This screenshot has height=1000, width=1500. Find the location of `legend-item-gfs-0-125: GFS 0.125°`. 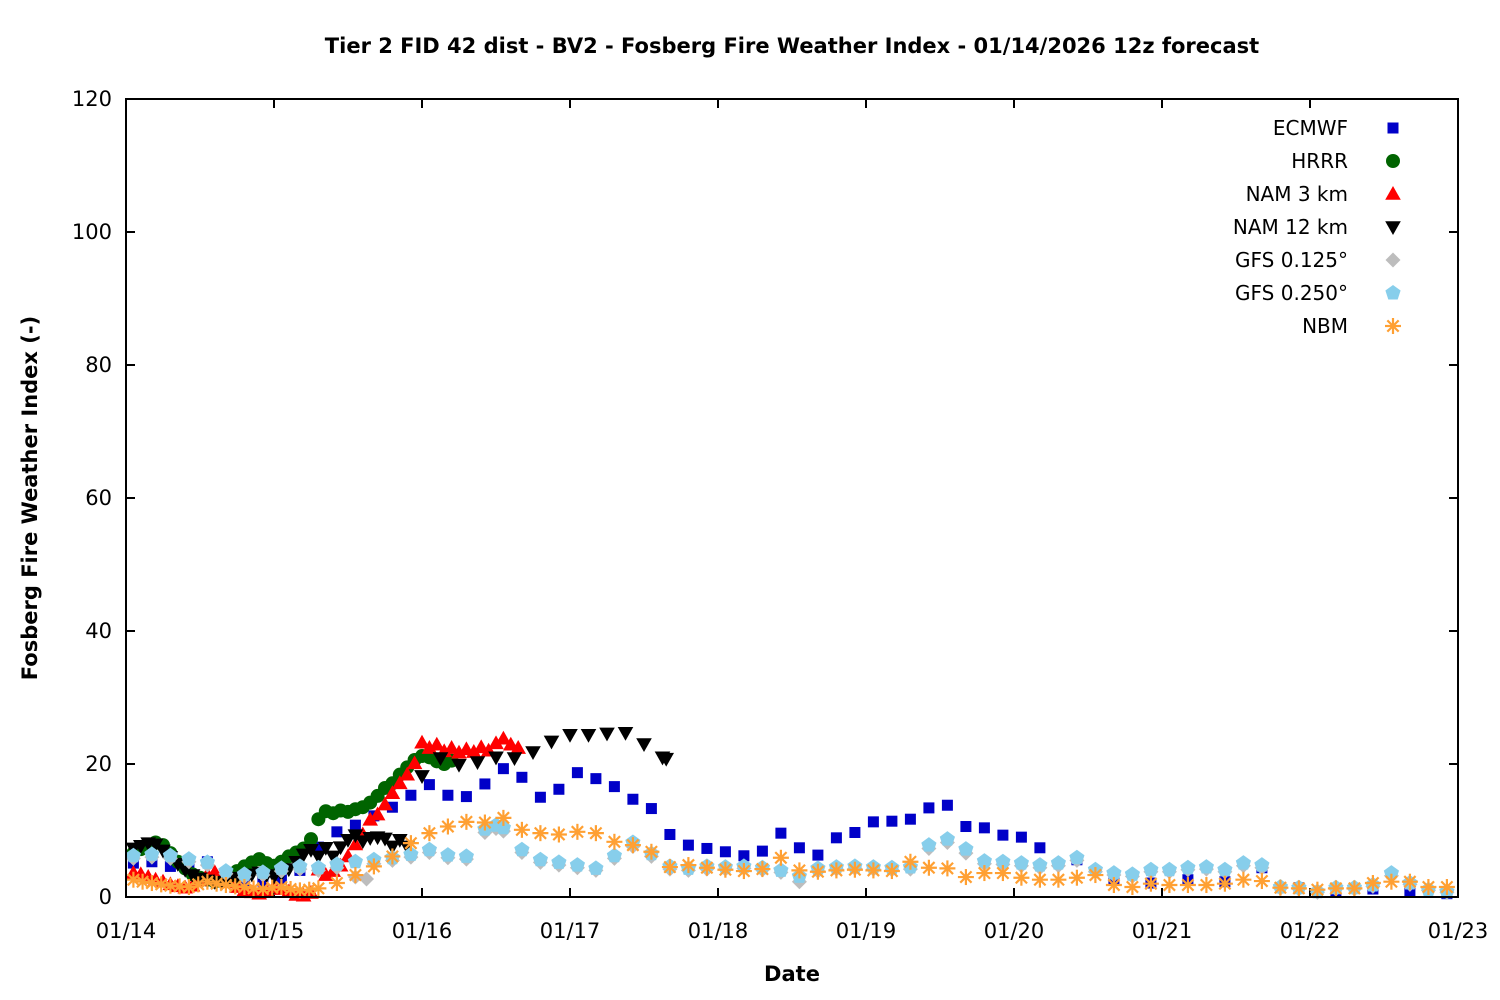

legend-item-gfs-0-125: GFS 0.125° is located at coordinates (1318, 260).